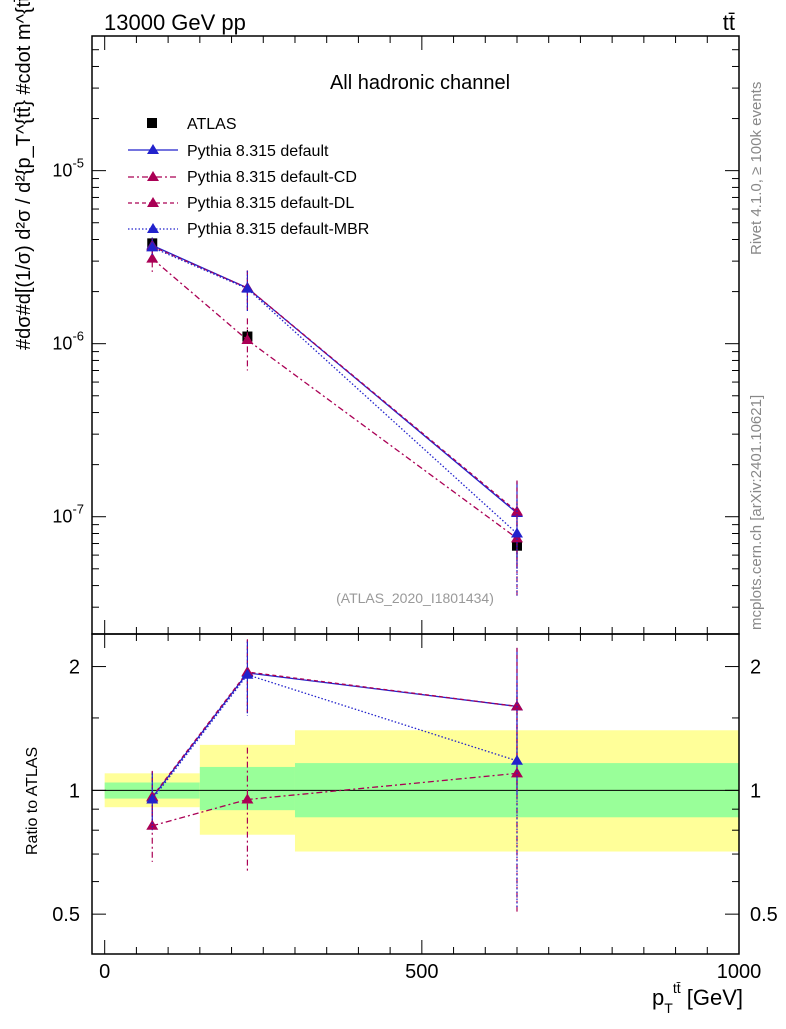  I want to click on series-pythia-8-315-default-dl-line, so click(334, 379).